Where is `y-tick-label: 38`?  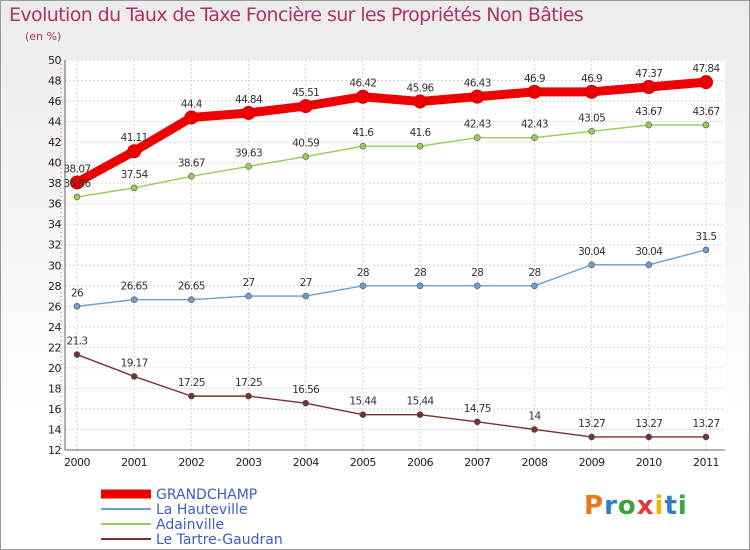 y-tick-label: 38 is located at coordinates (54, 183).